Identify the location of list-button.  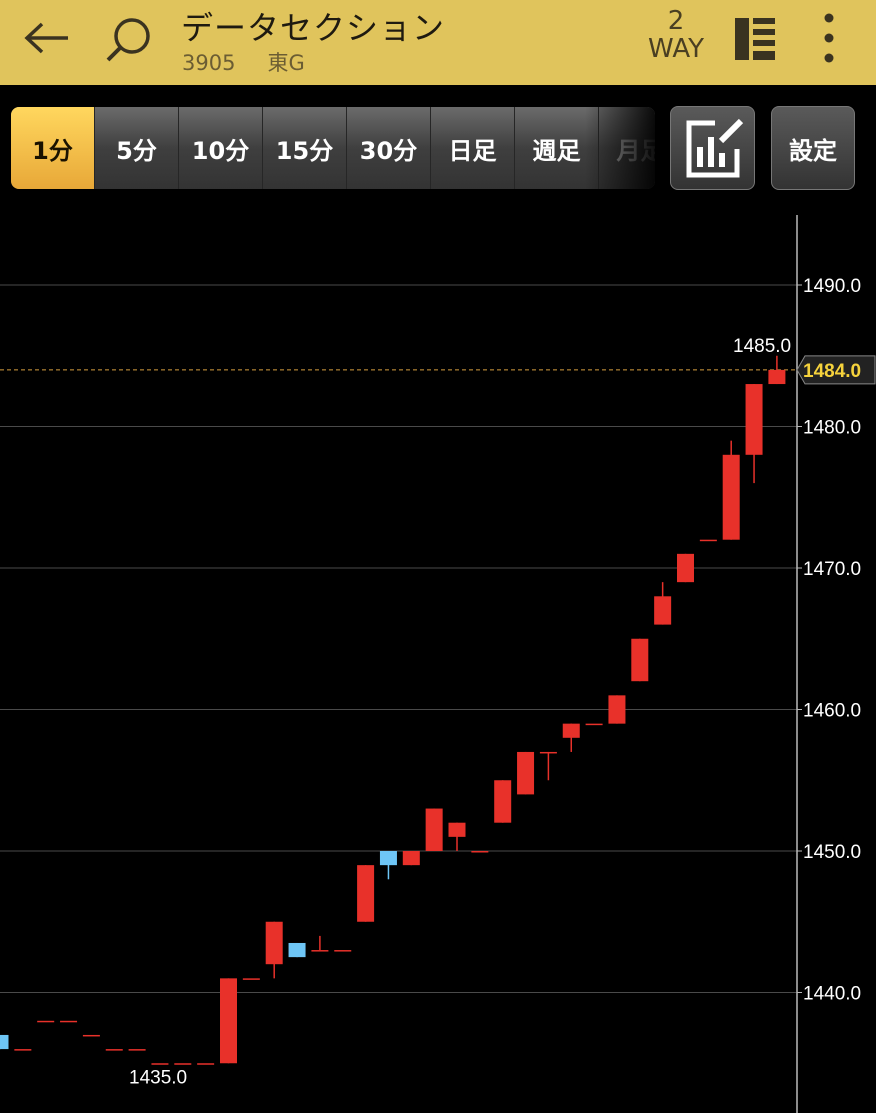
(756, 39).